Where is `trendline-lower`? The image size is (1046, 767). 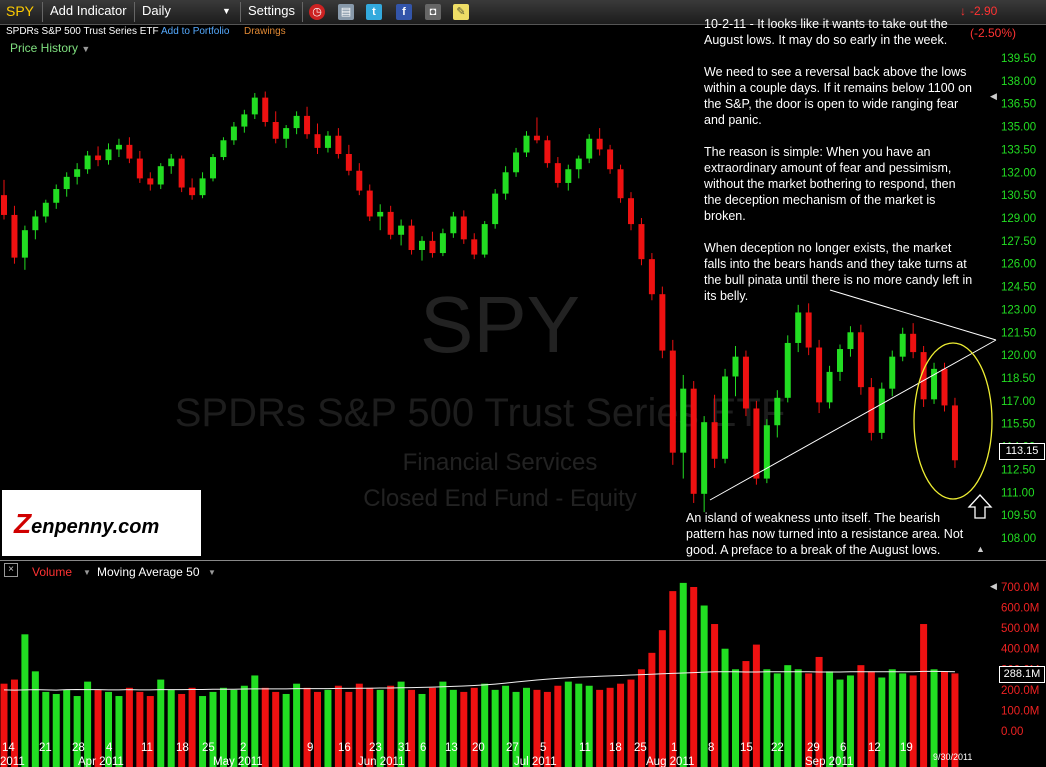 trendline-lower is located at coordinates (853, 420).